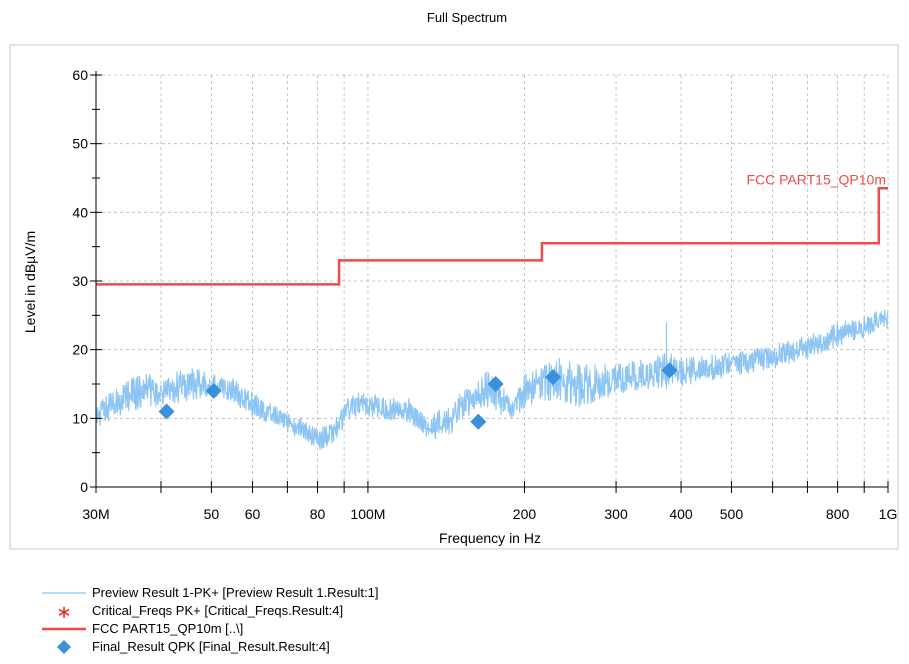  Describe the element at coordinates (616, 514) in the screenshot. I see `x-tick-label: 300` at that location.